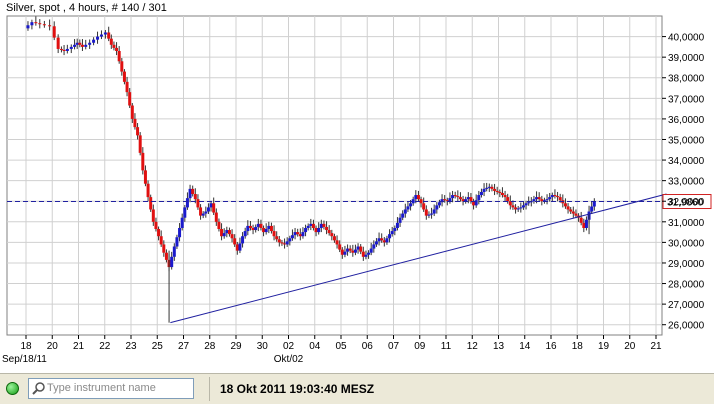 Image resolution: width=714 pixels, height=404 pixels. Describe the element at coordinates (131, 346) in the screenshot. I see `x-tick-label: 23` at that location.